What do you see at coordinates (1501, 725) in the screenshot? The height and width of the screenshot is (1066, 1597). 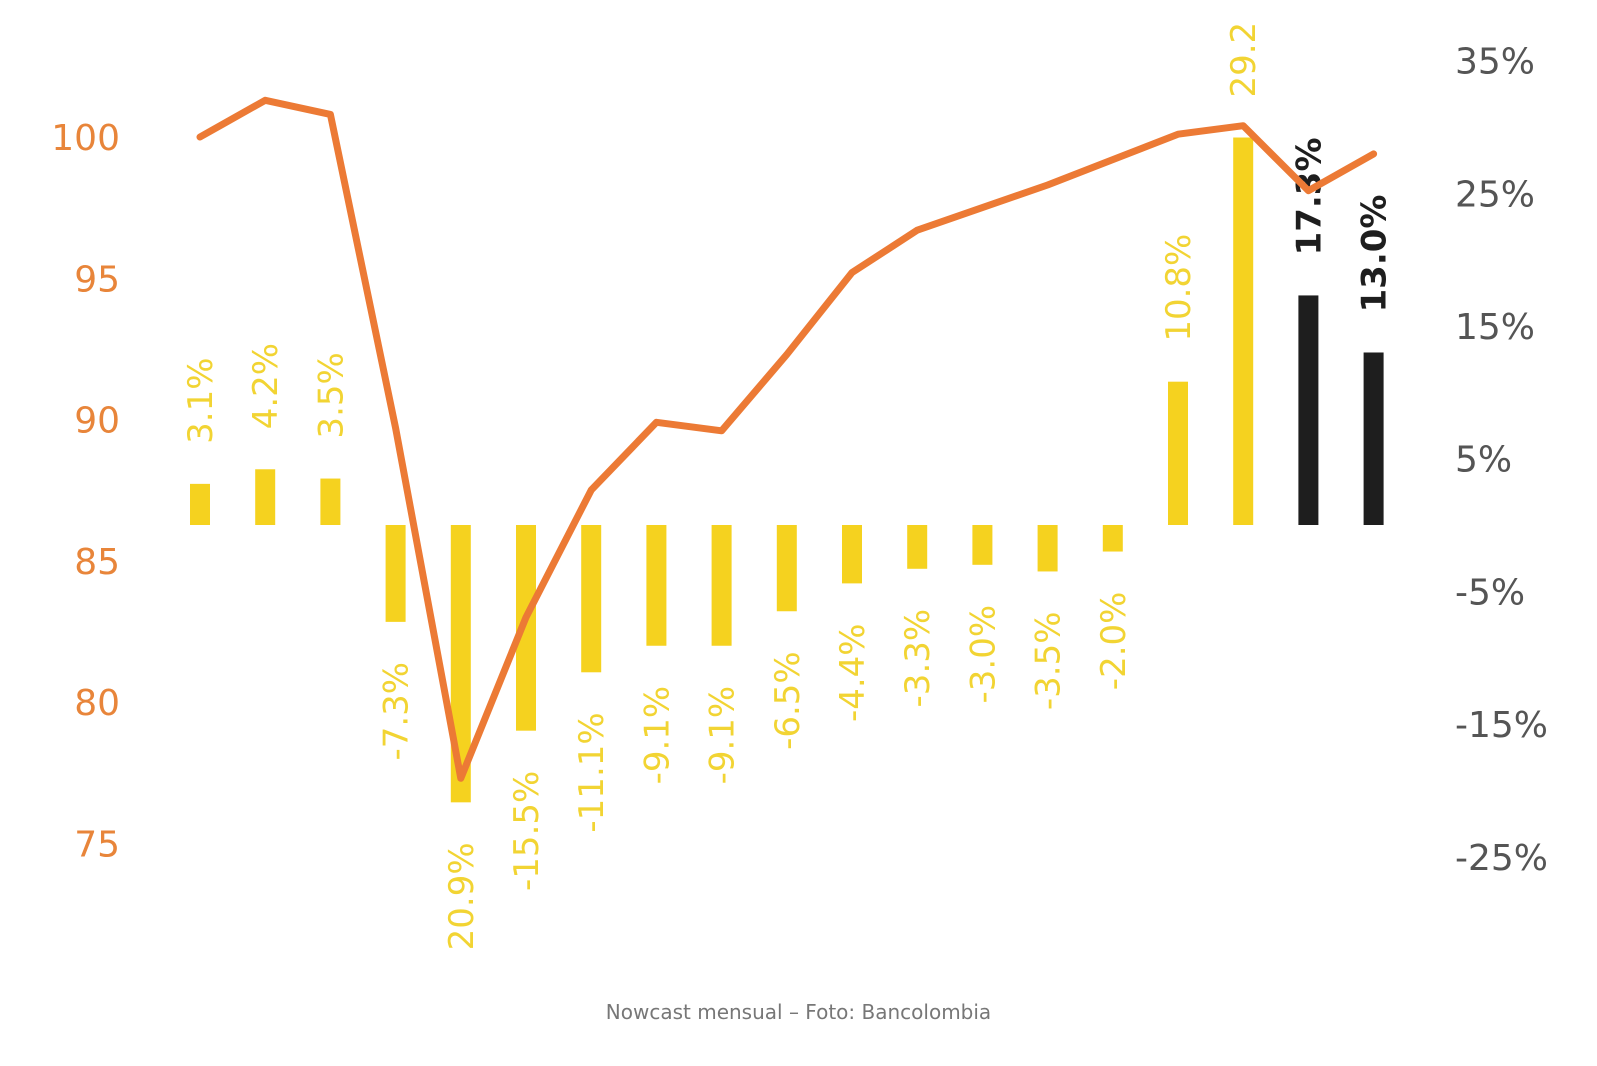 I see `right-axis-tick: -15%` at bounding box center [1501, 725].